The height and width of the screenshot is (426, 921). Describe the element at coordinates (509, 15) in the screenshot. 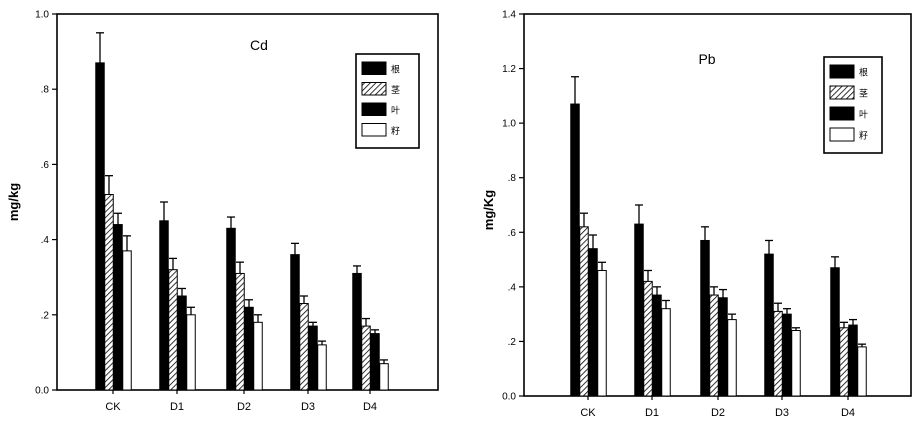

I see `y-tick-label: 1.4` at that location.